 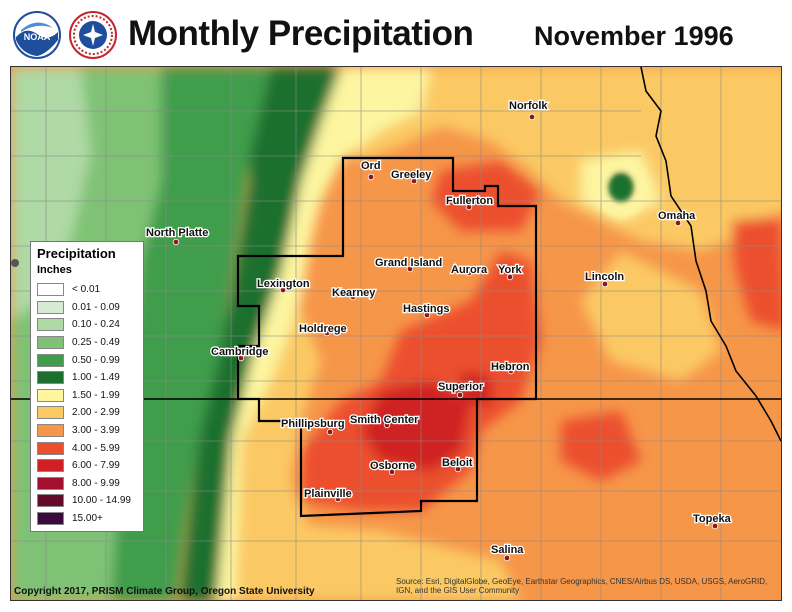 I want to click on legend-item: 8.00 - 9.99, so click(x=90, y=484).